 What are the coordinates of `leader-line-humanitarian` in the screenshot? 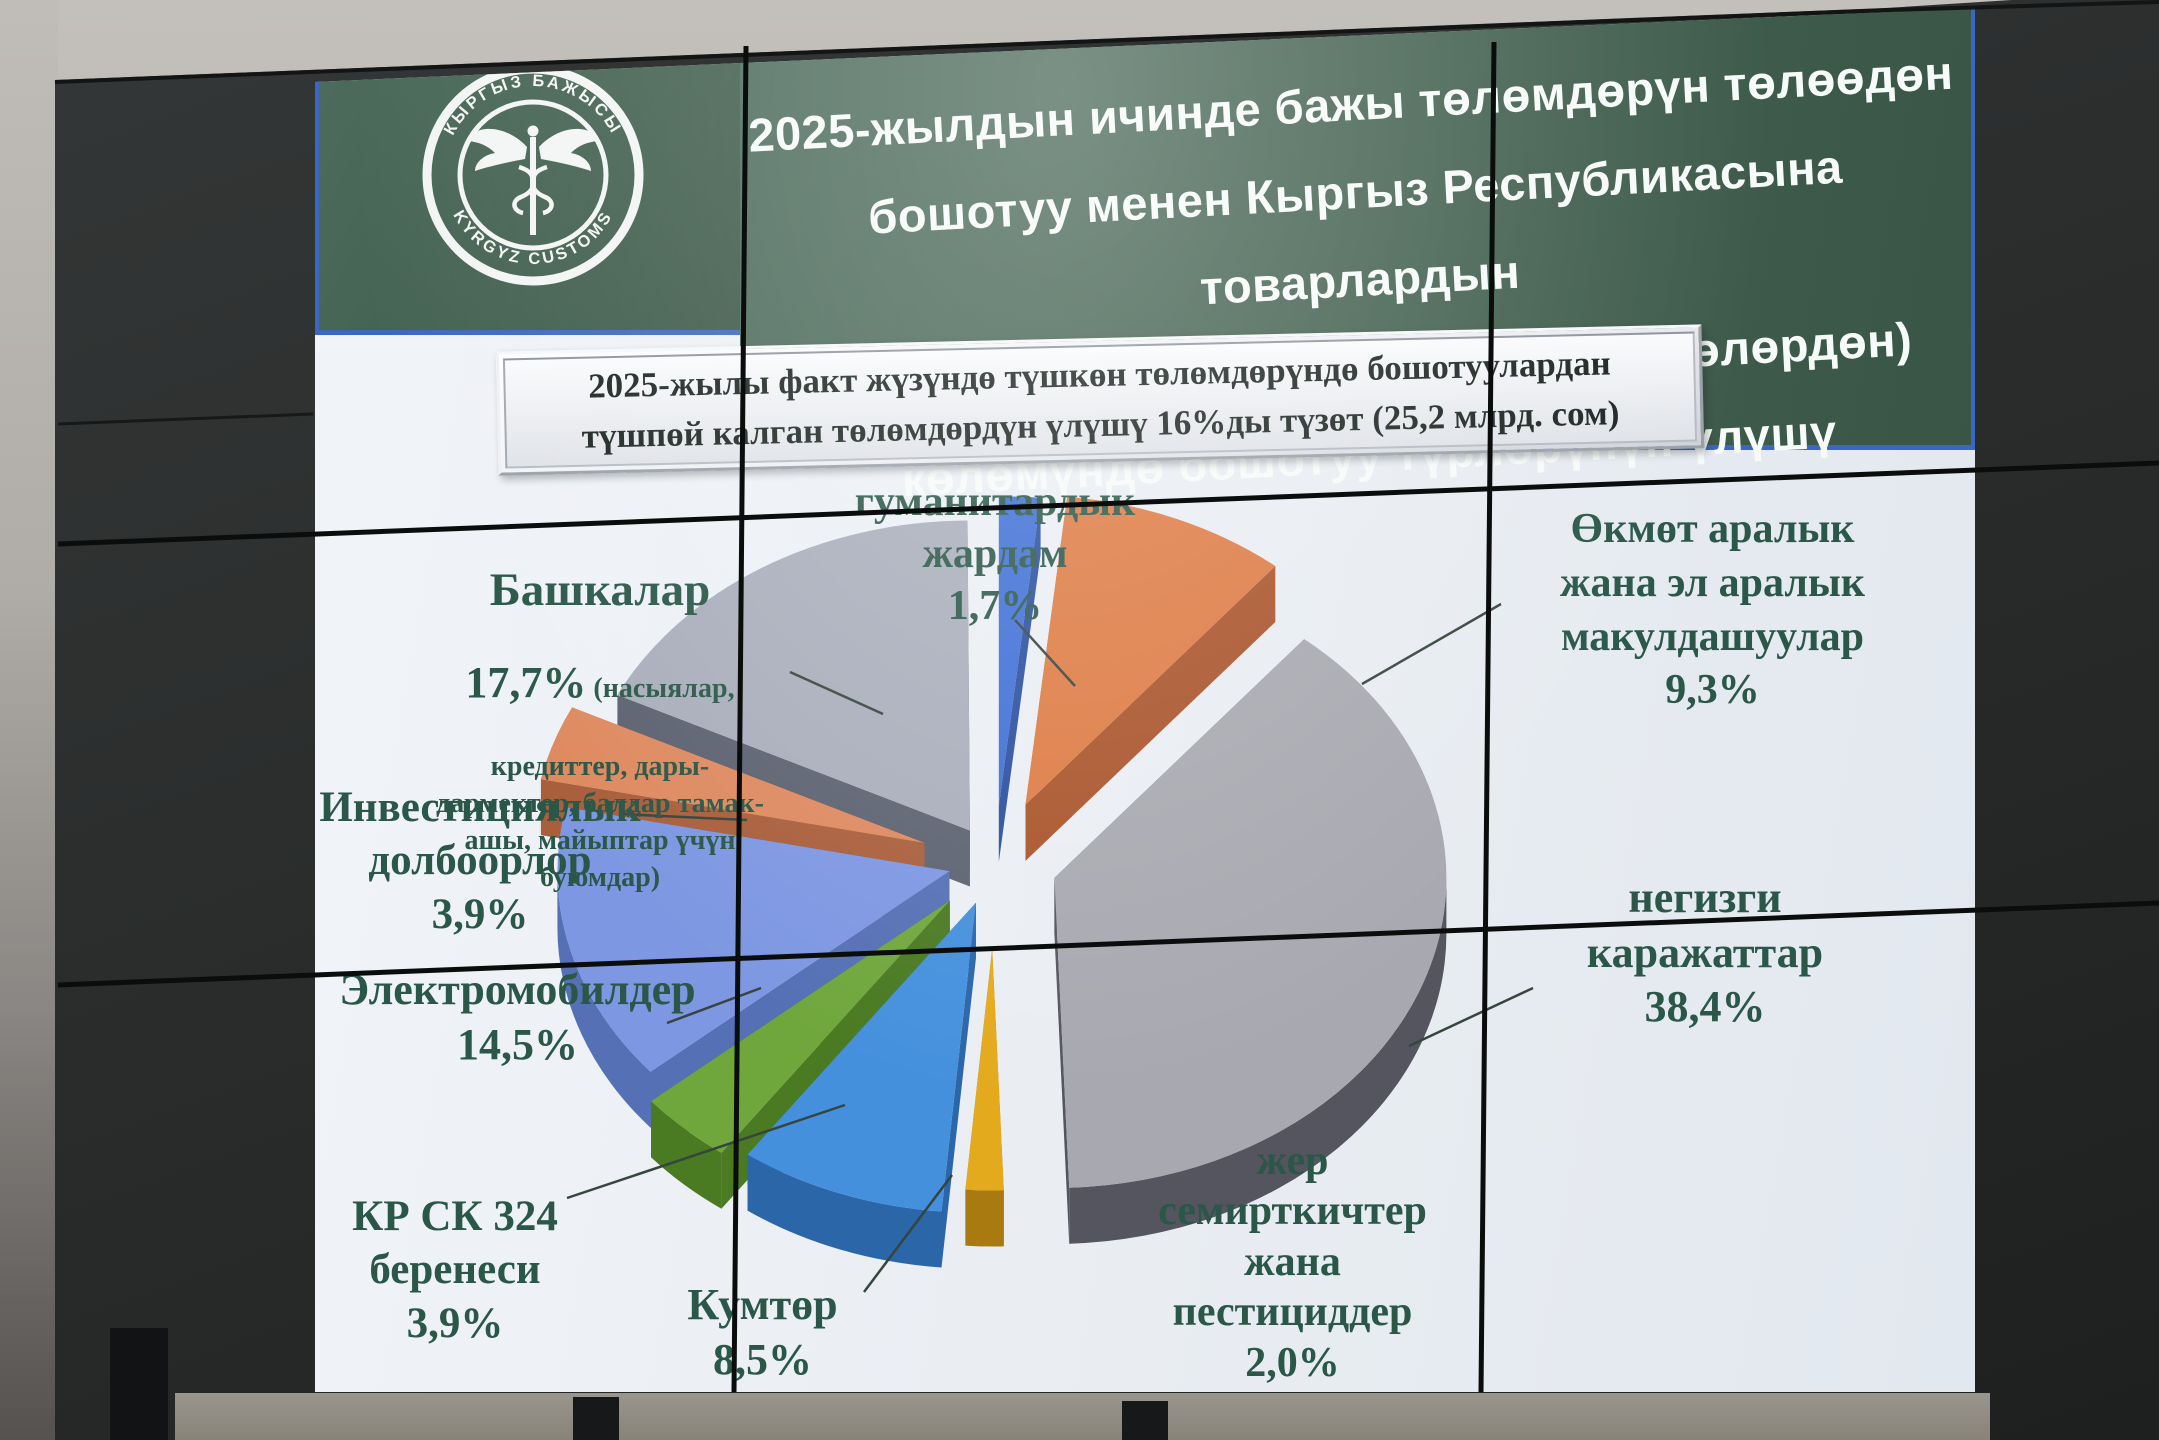 It's located at (1045, 653).